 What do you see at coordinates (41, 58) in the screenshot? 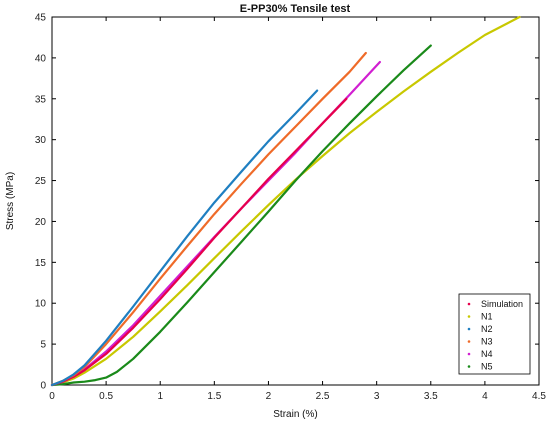
I see `y-tick-label: 40` at bounding box center [41, 58].